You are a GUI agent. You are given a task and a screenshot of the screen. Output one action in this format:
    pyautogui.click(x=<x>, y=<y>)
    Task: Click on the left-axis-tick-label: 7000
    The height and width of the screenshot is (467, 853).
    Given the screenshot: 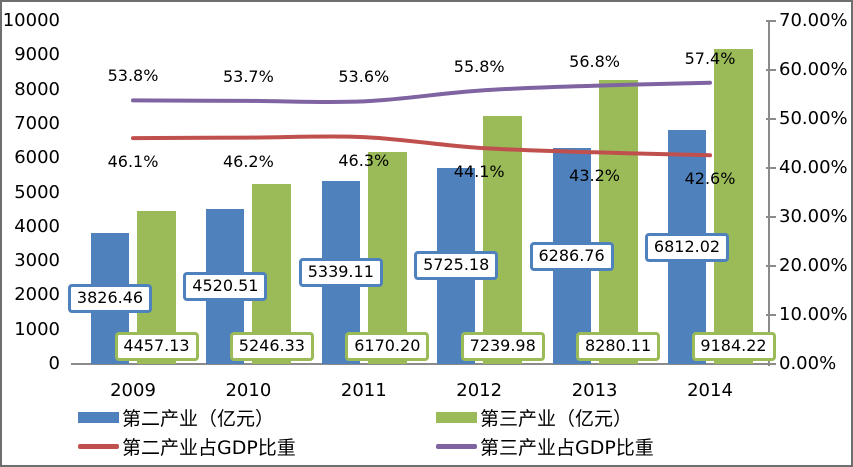 What is the action you would take?
    pyautogui.click(x=37, y=123)
    